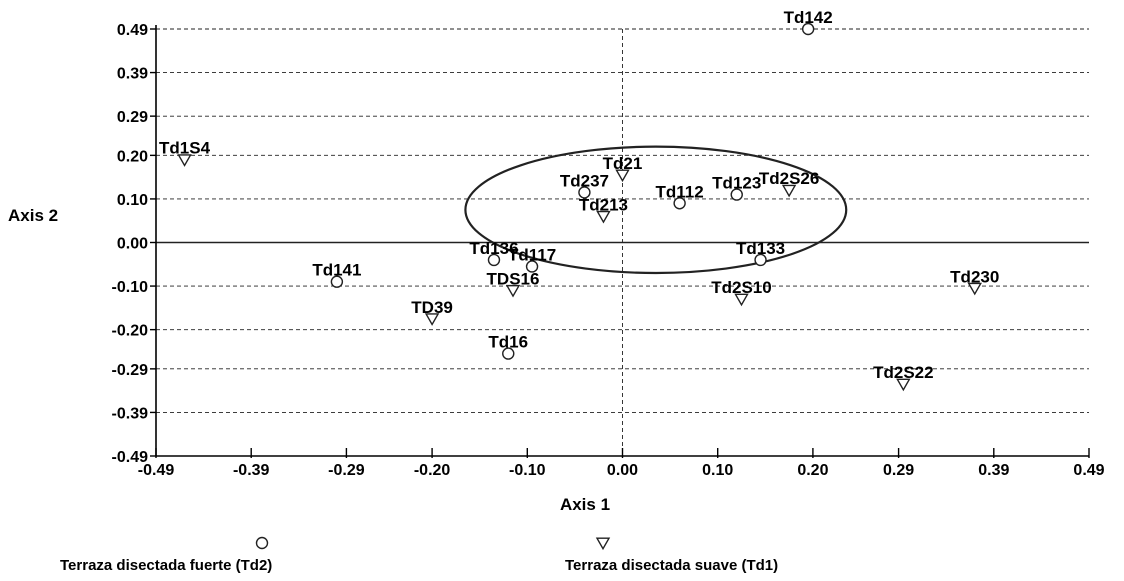 The width and height of the screenshot is (1124, 581). I want to click on point-label: TDS16, so click(513, 278).